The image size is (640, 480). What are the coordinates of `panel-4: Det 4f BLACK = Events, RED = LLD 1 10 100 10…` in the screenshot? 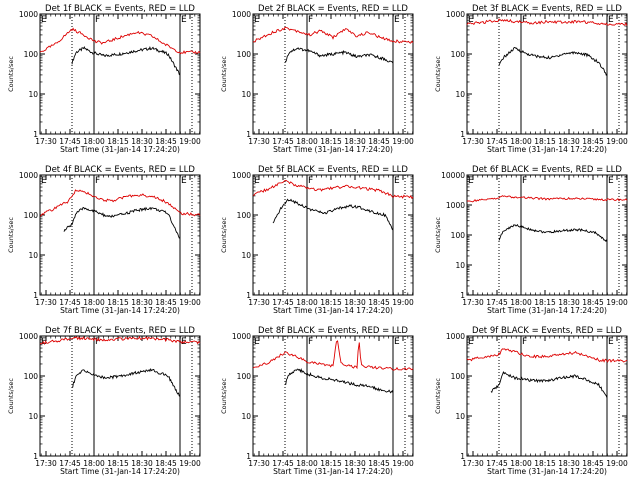 It's located at (104, 240).